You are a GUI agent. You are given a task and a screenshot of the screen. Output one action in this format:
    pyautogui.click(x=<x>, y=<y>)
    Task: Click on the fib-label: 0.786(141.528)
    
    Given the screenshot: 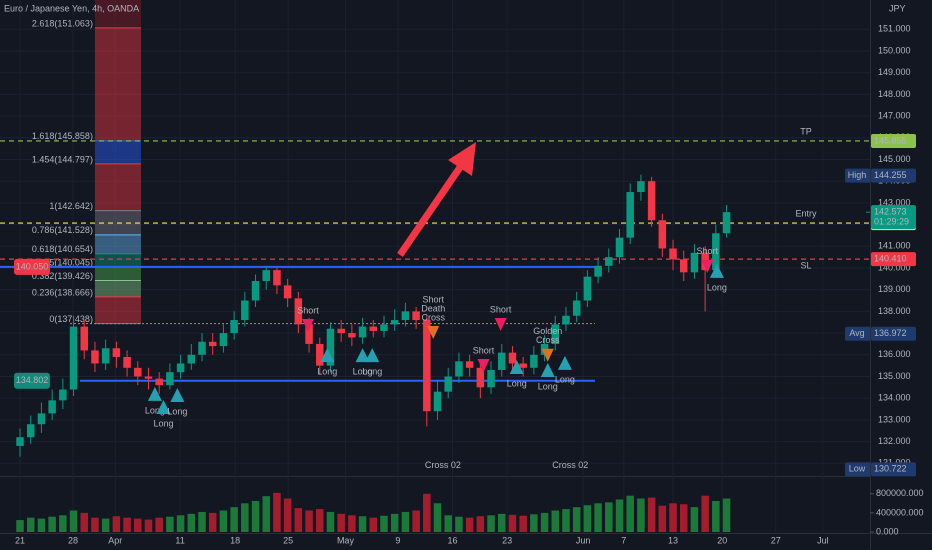 What is the action you would take?
    pyautogui.click(x=62, y=230)
    